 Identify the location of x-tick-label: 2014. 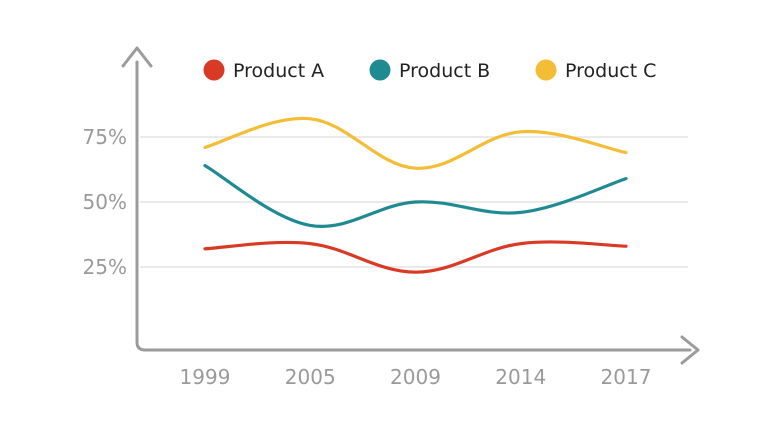
(520, 377).